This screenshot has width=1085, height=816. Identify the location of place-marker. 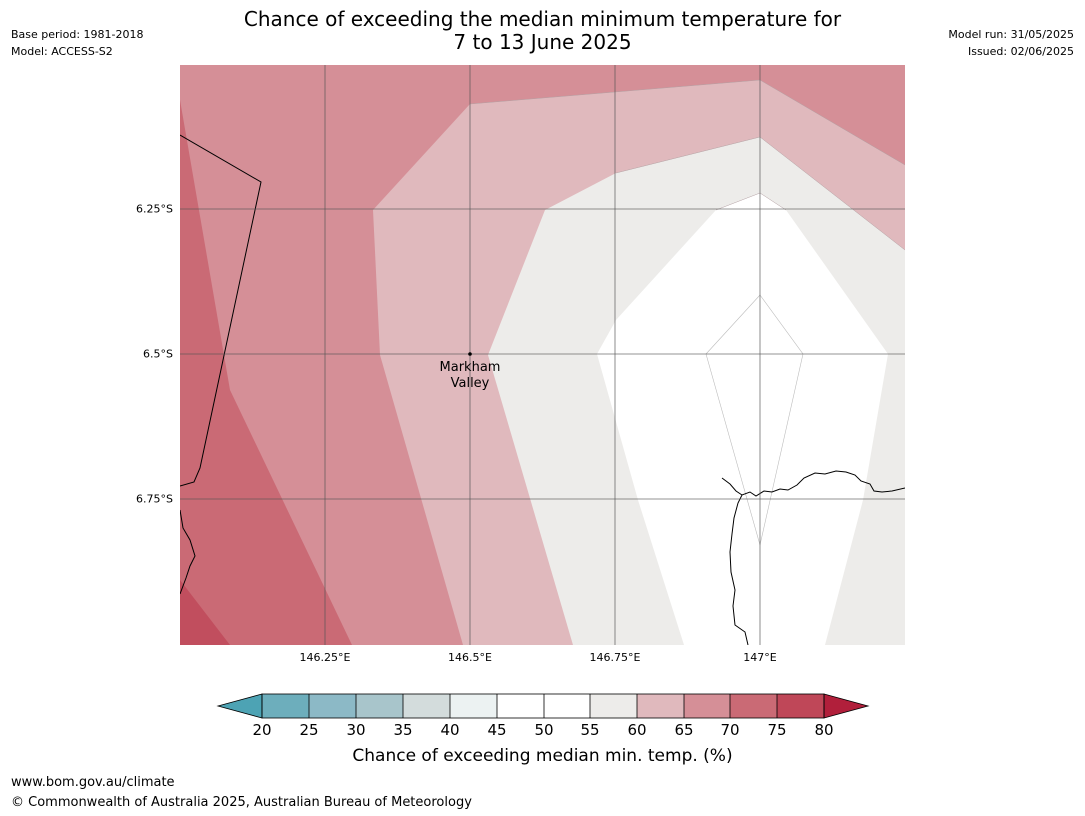
(470, 354).